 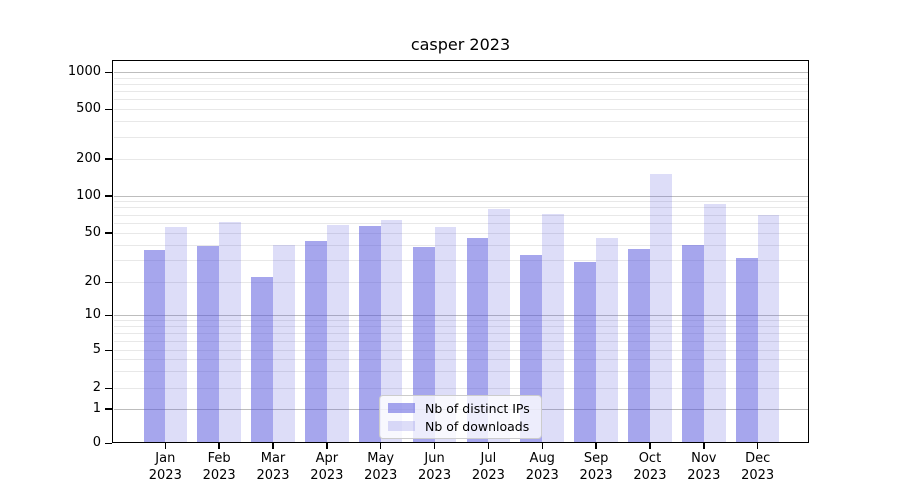 I want to click on bar-distinct-ips-nov, so click(x=693, y=343).